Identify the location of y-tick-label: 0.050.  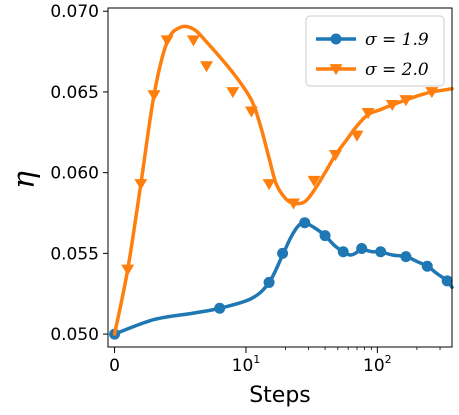
(74, 335).